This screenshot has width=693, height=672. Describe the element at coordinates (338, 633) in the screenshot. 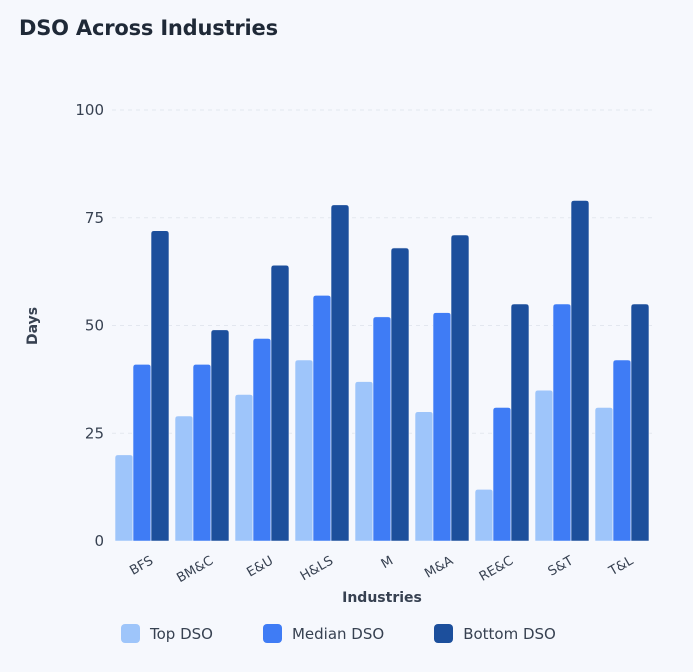

I see `legend-label: Median DSO` at that location.